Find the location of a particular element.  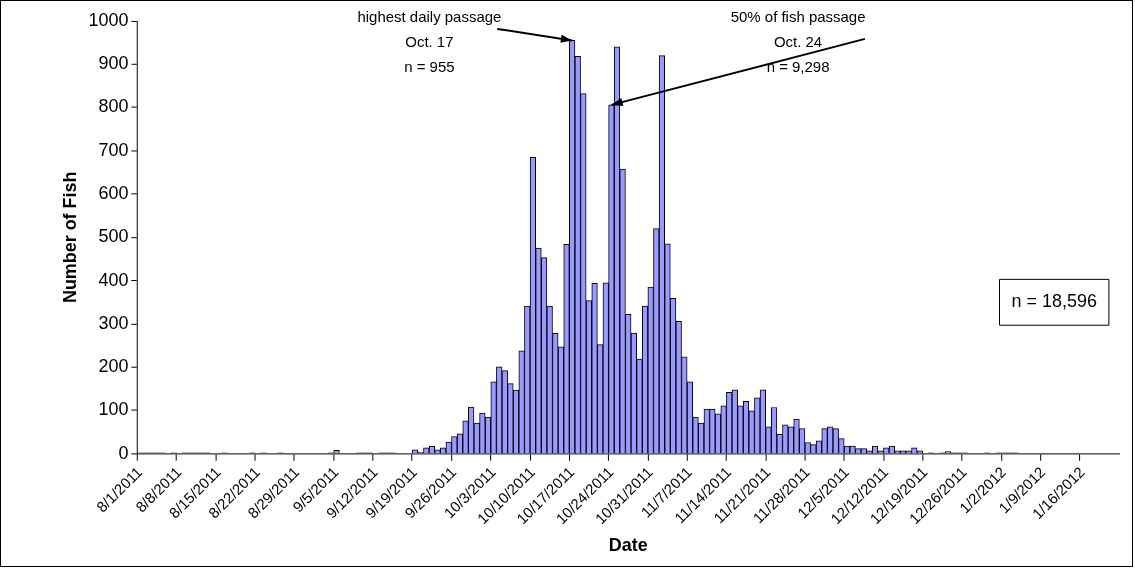

y-tick-label: 700 is located at coordinates (113, 149).